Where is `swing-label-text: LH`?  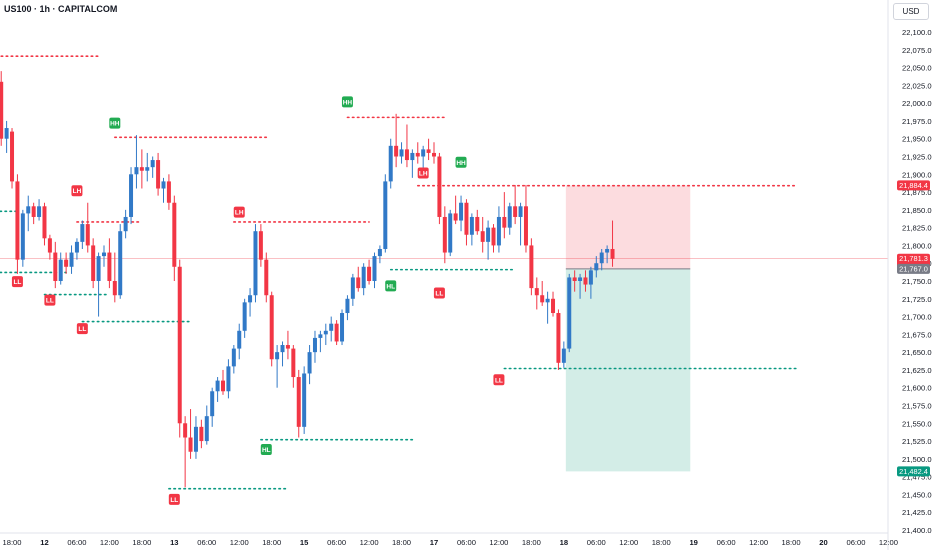
swing-label-text: LH is located at coordinates (77, 191).